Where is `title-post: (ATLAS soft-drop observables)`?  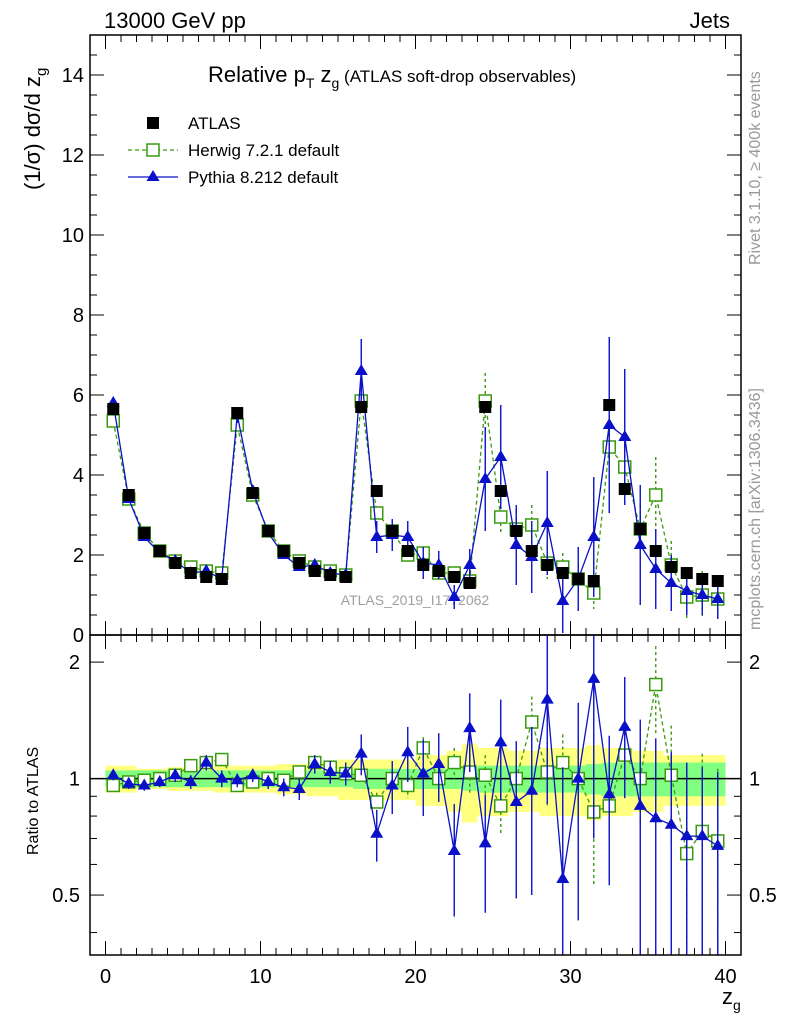
title-post: (ATLAS soft-drop observables) is located at coordinates (457, 76).